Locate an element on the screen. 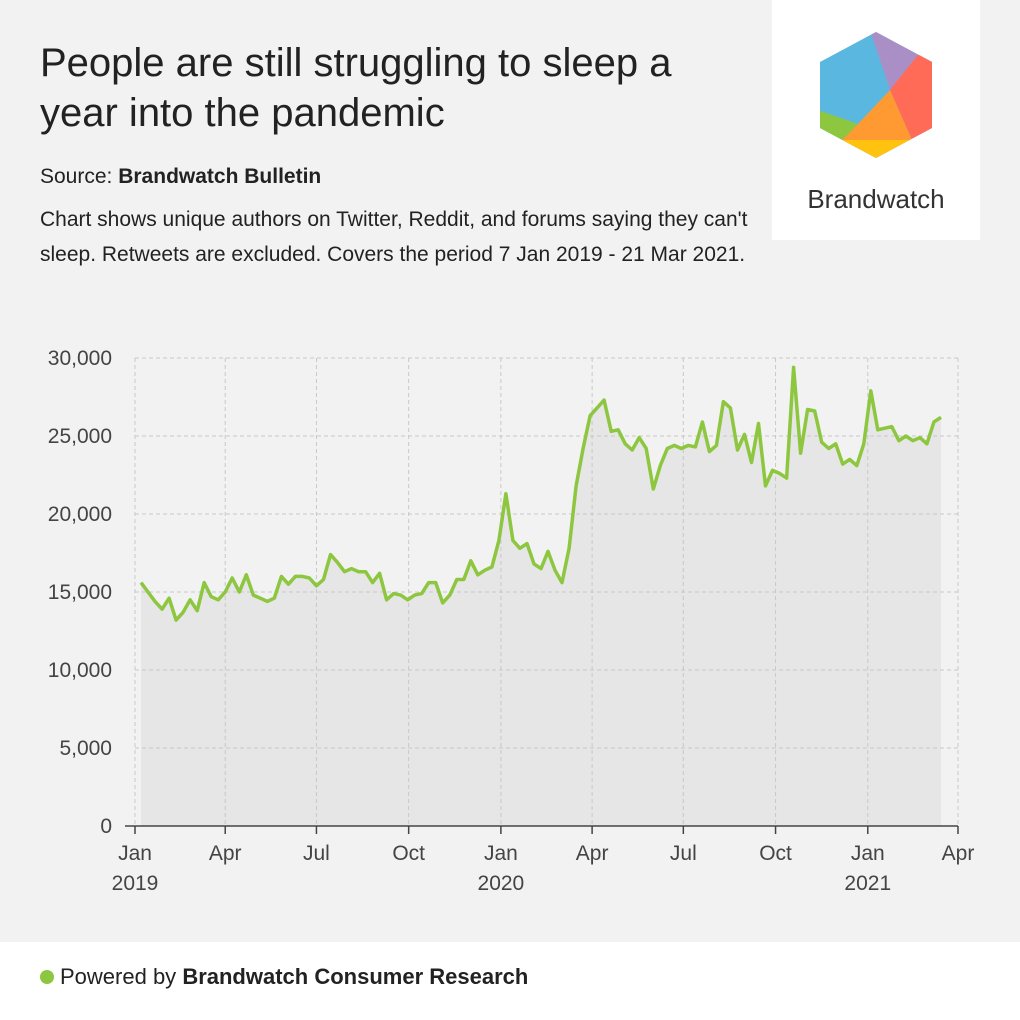 The width and height of the screenshot is (1020, 1020). x-tick-label: Jan 2020 is located at coordinates (501, 868).